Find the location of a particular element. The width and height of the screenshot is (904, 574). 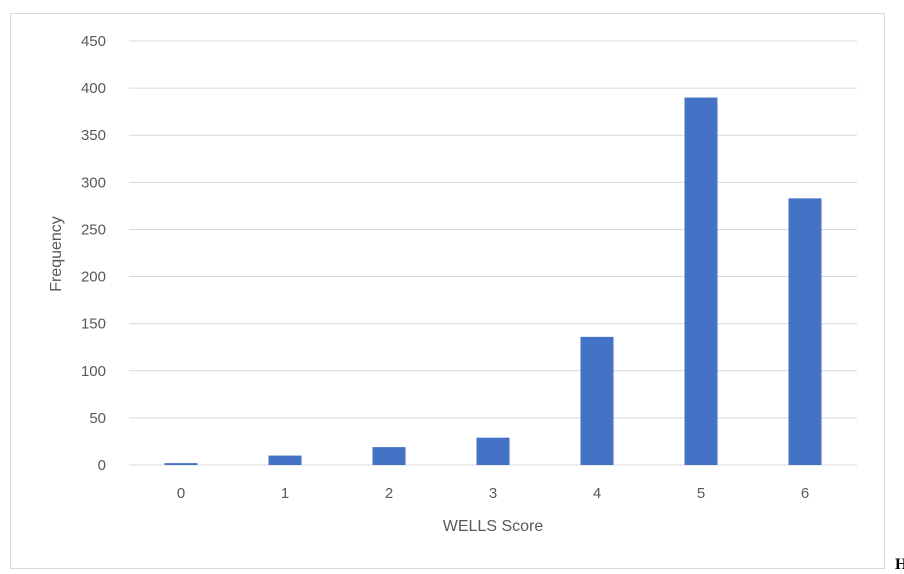

y-tick-label: 250 is located at coordinates (93, 229).